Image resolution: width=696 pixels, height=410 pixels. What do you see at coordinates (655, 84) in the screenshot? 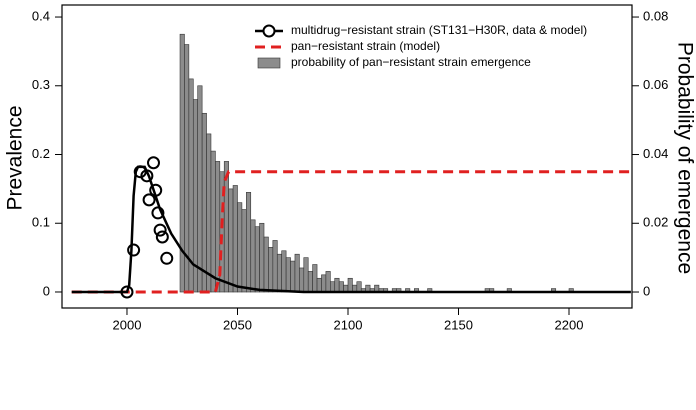
I see `y2-tick-label: 0.06` at bounding box center [655, 84].